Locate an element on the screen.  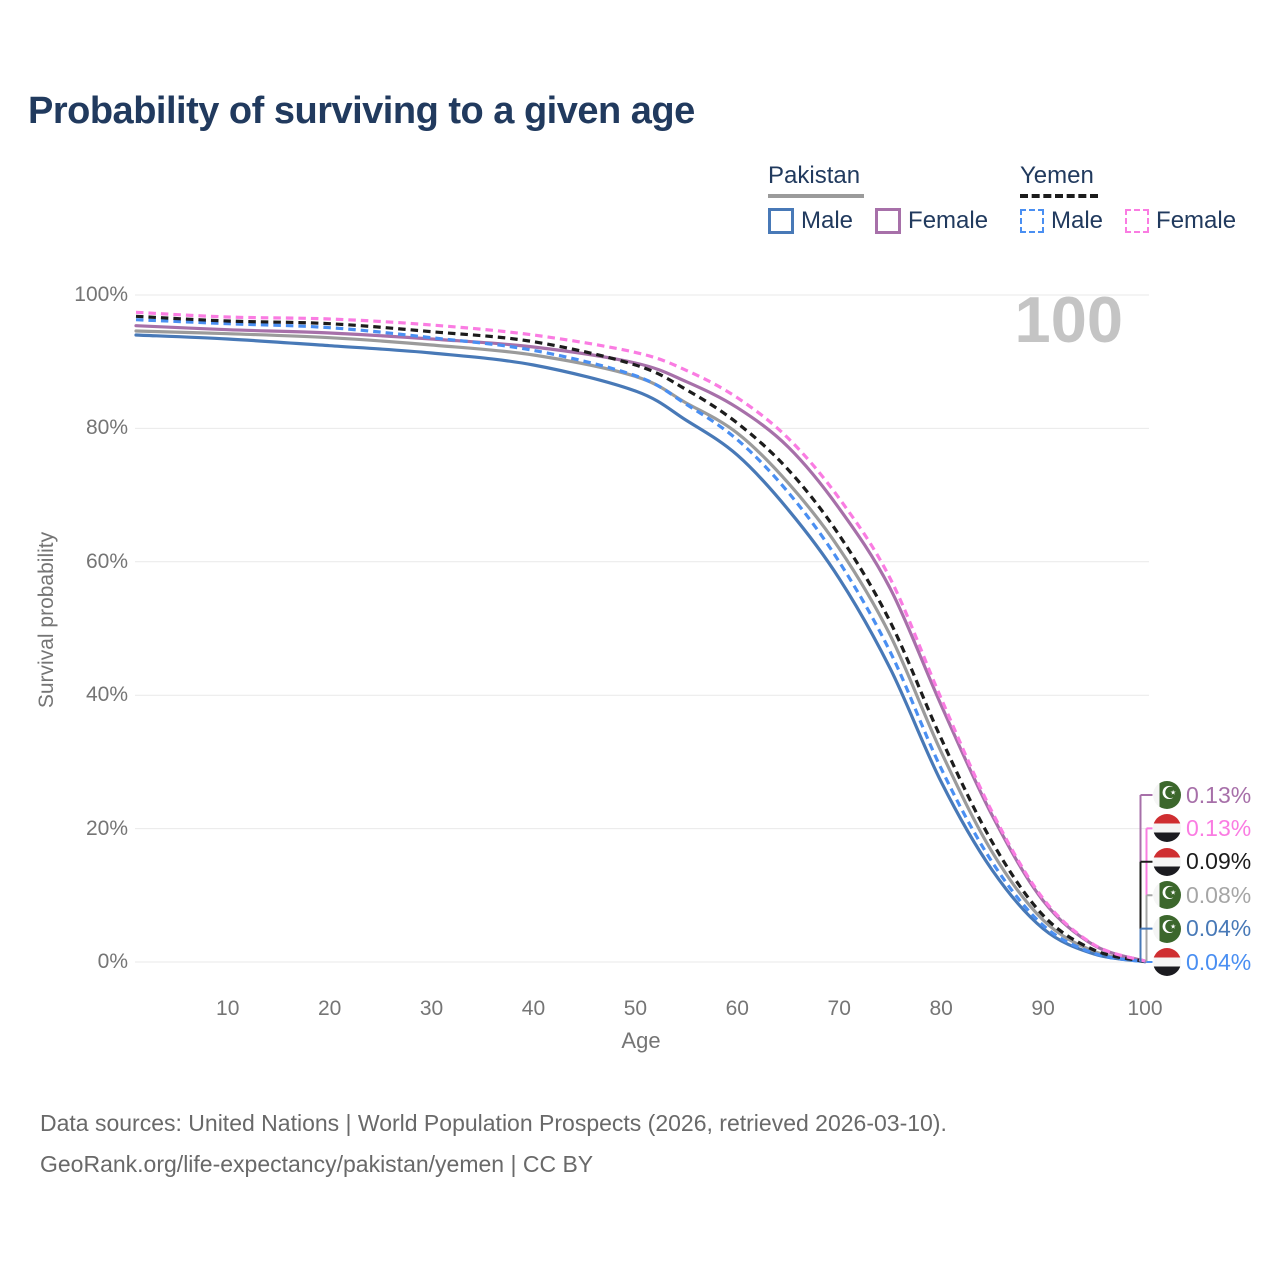
yemen-male-swatch-icon is located at coordinates (1032, 221).